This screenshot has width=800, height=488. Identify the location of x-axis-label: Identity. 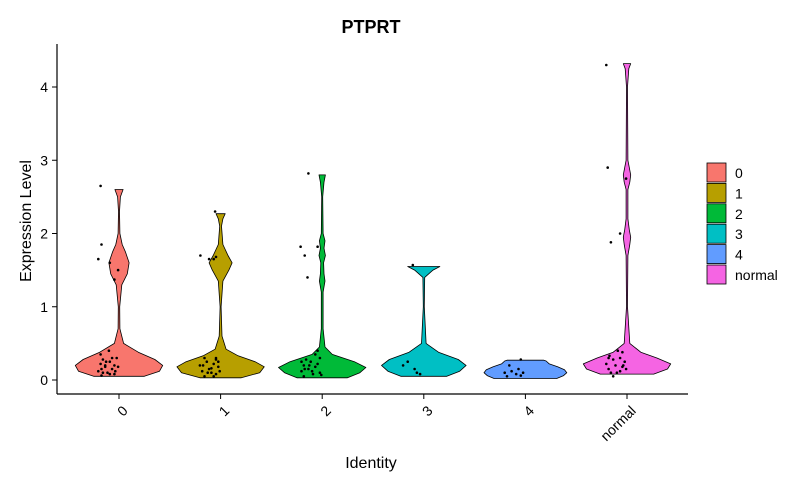
(371, 463).